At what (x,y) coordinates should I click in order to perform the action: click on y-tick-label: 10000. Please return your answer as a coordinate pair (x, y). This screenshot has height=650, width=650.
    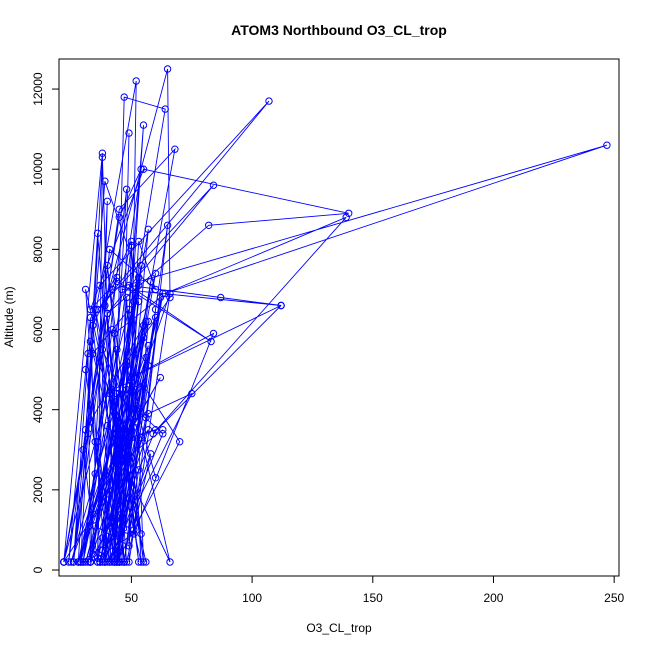
    Looking at the image, I should click on (38, 169).